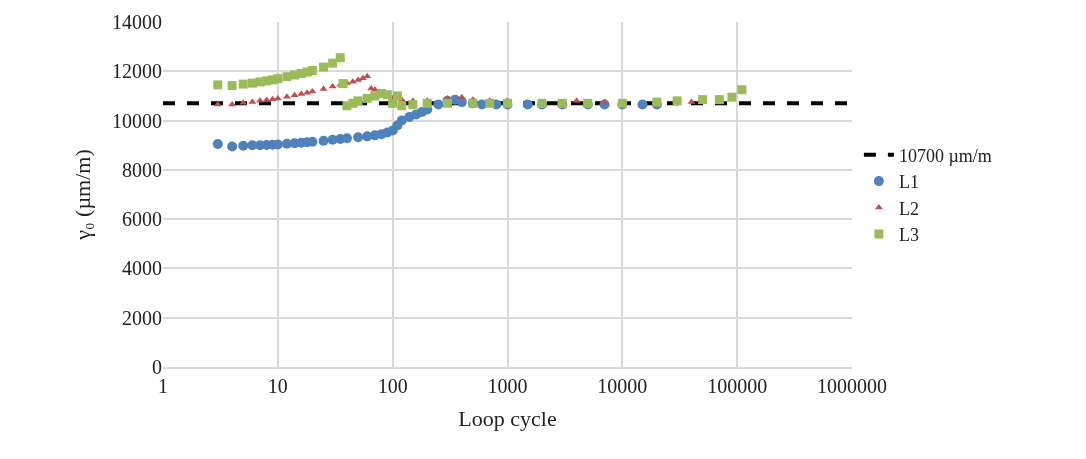 This screenshot has height=459, width=1086. Describe the element at coordinates (142, 219) in the screenshot. I see `y-tick-label: 6000` at that location.